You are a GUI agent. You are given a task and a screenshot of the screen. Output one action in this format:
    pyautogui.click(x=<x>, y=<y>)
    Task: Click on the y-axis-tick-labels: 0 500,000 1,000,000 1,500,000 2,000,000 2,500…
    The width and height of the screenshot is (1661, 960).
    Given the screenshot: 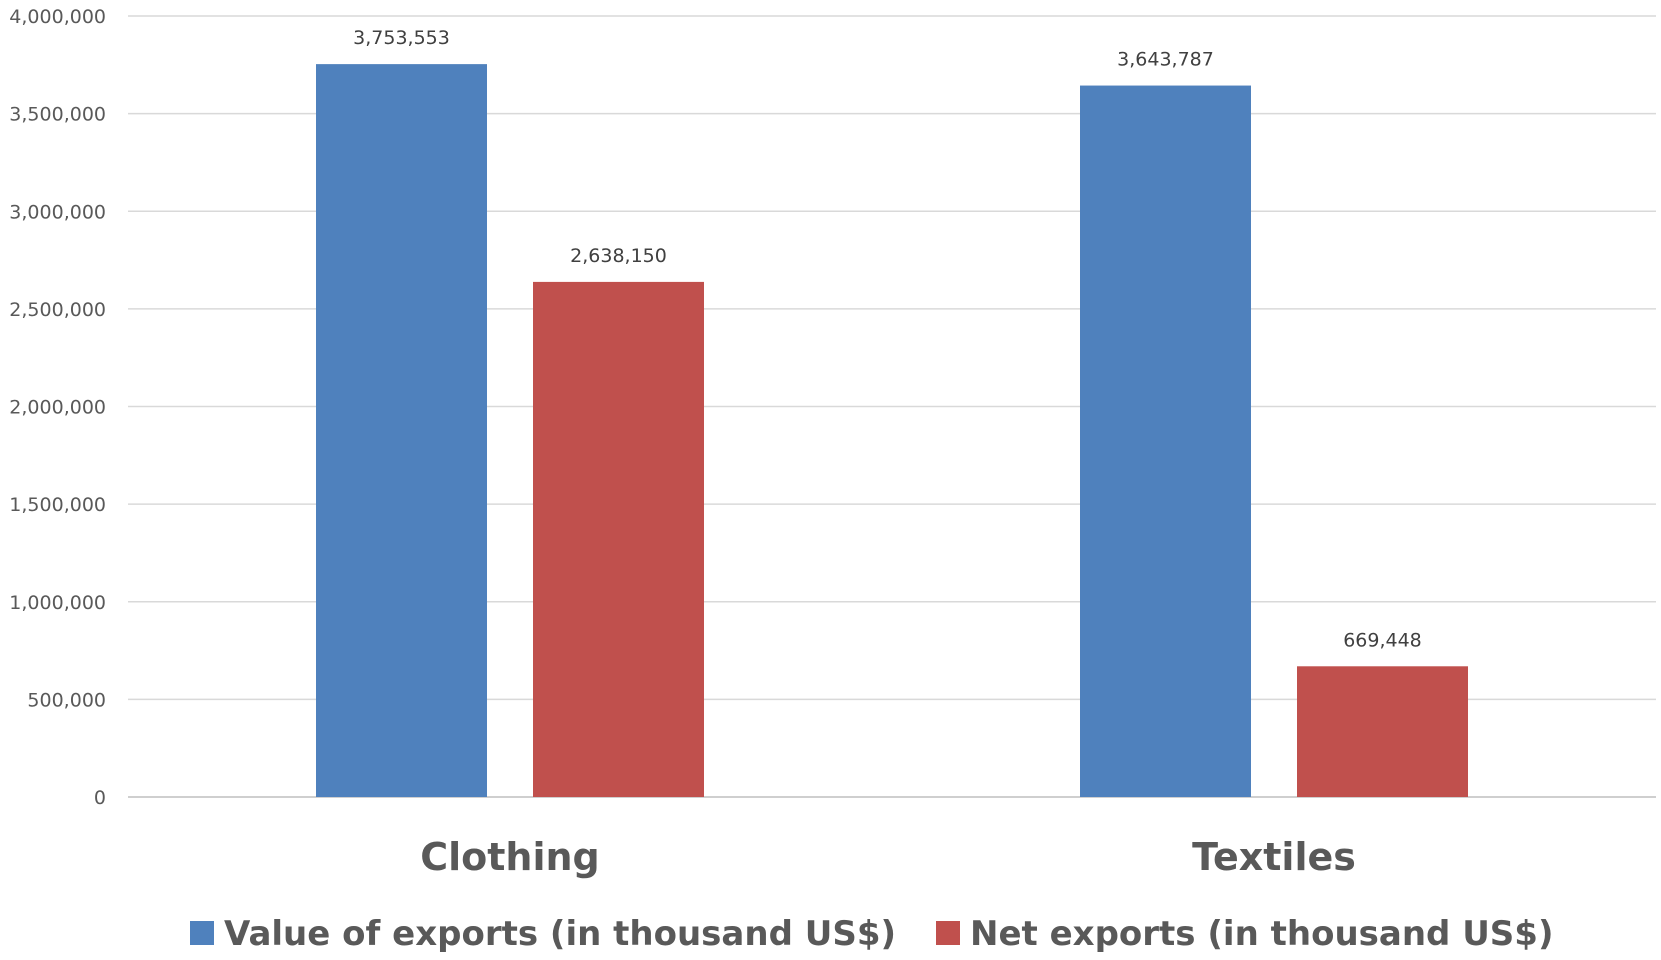 What is the action you would take?
    pyautogui.click(x=57, y=407)
    